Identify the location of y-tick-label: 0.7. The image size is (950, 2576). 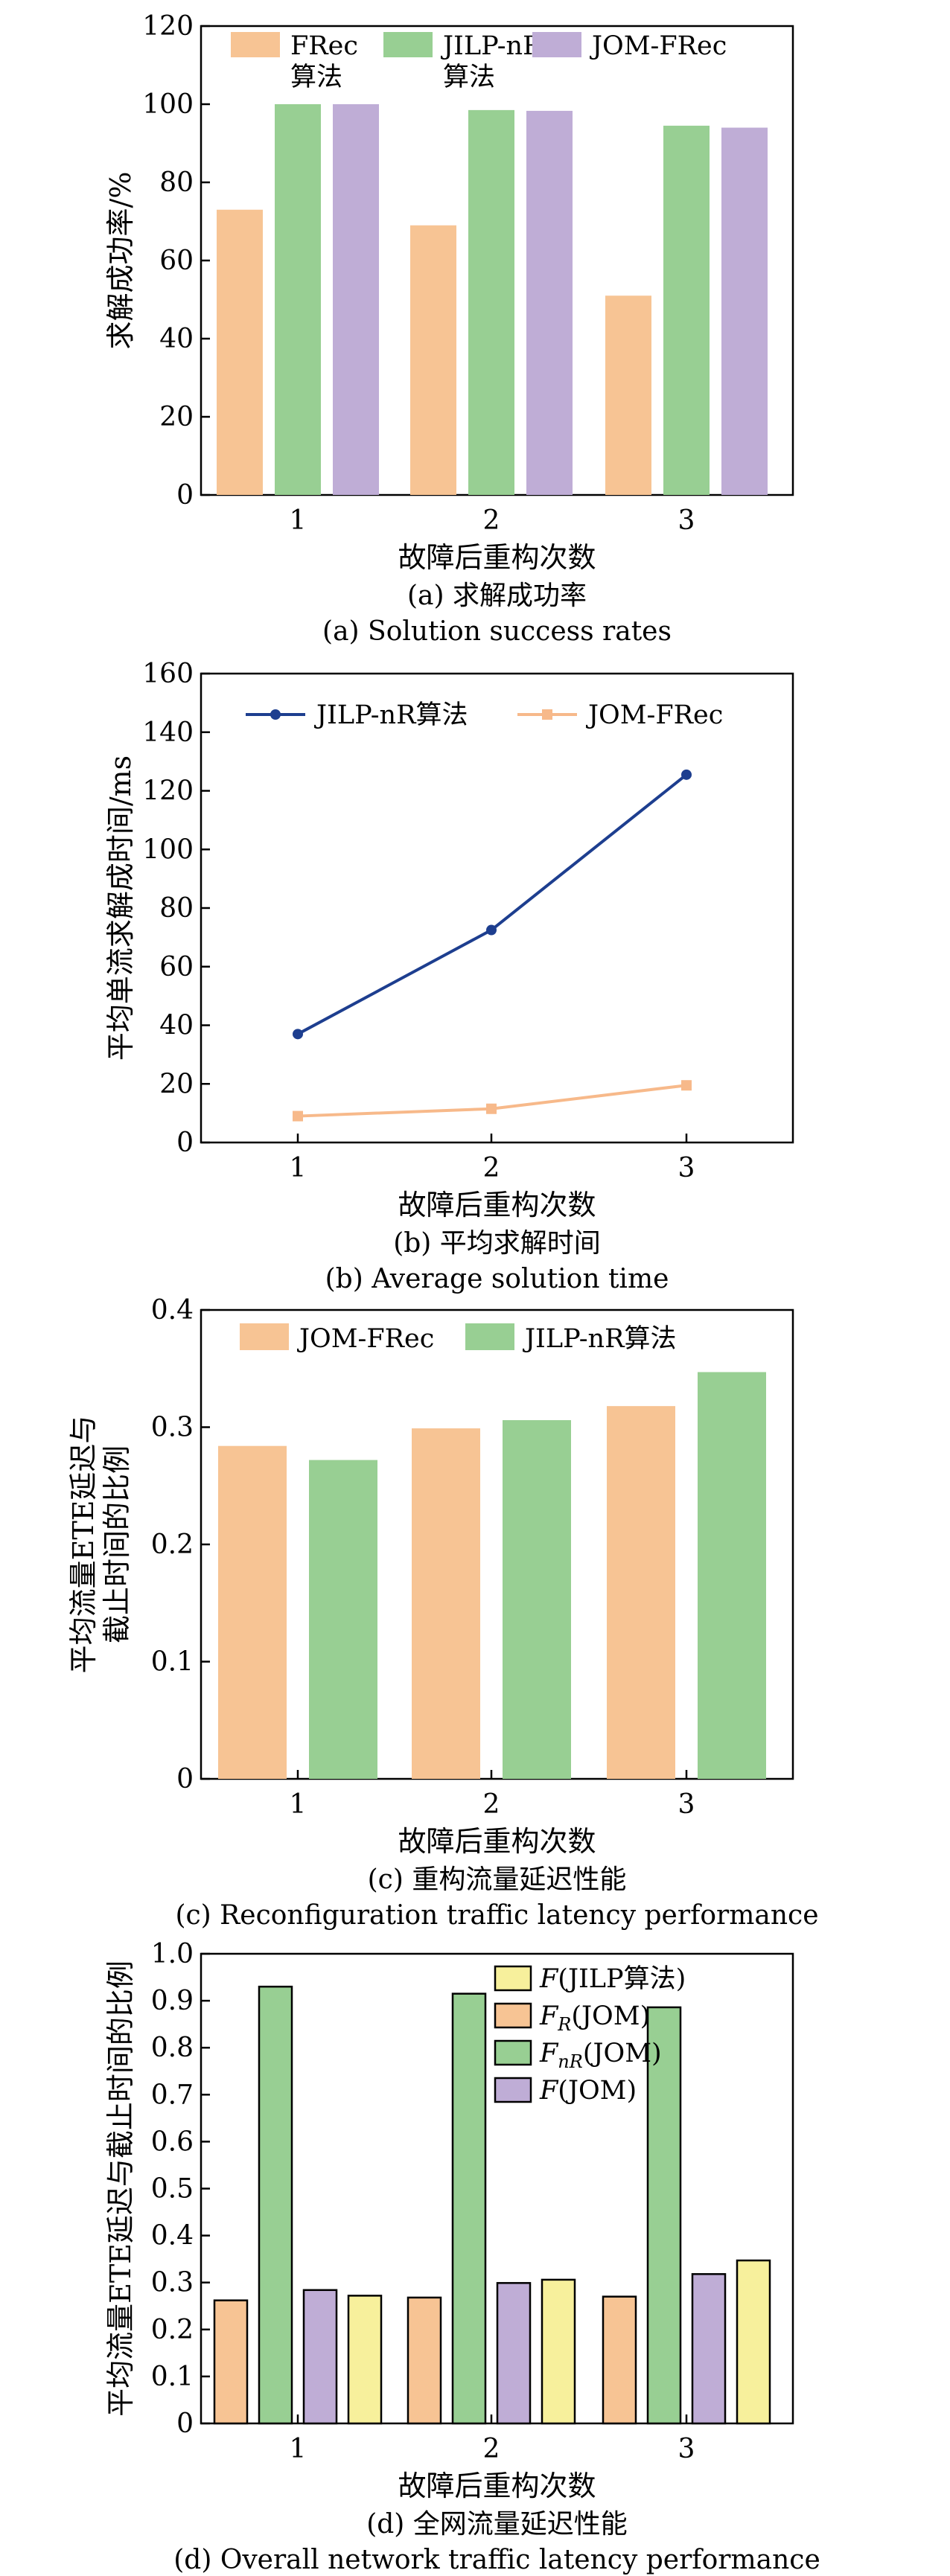
(173, 2095).